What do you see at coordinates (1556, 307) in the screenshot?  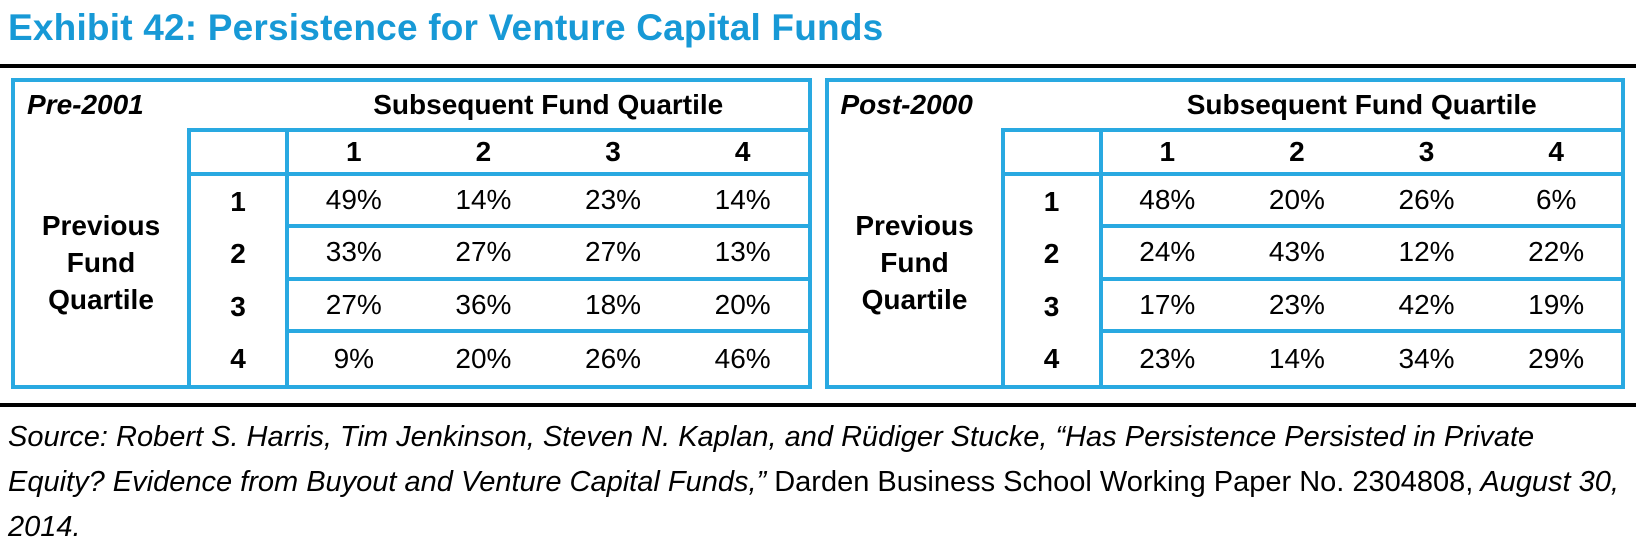 I see `data-cell: 19%` at bounding box center [1556, 307].